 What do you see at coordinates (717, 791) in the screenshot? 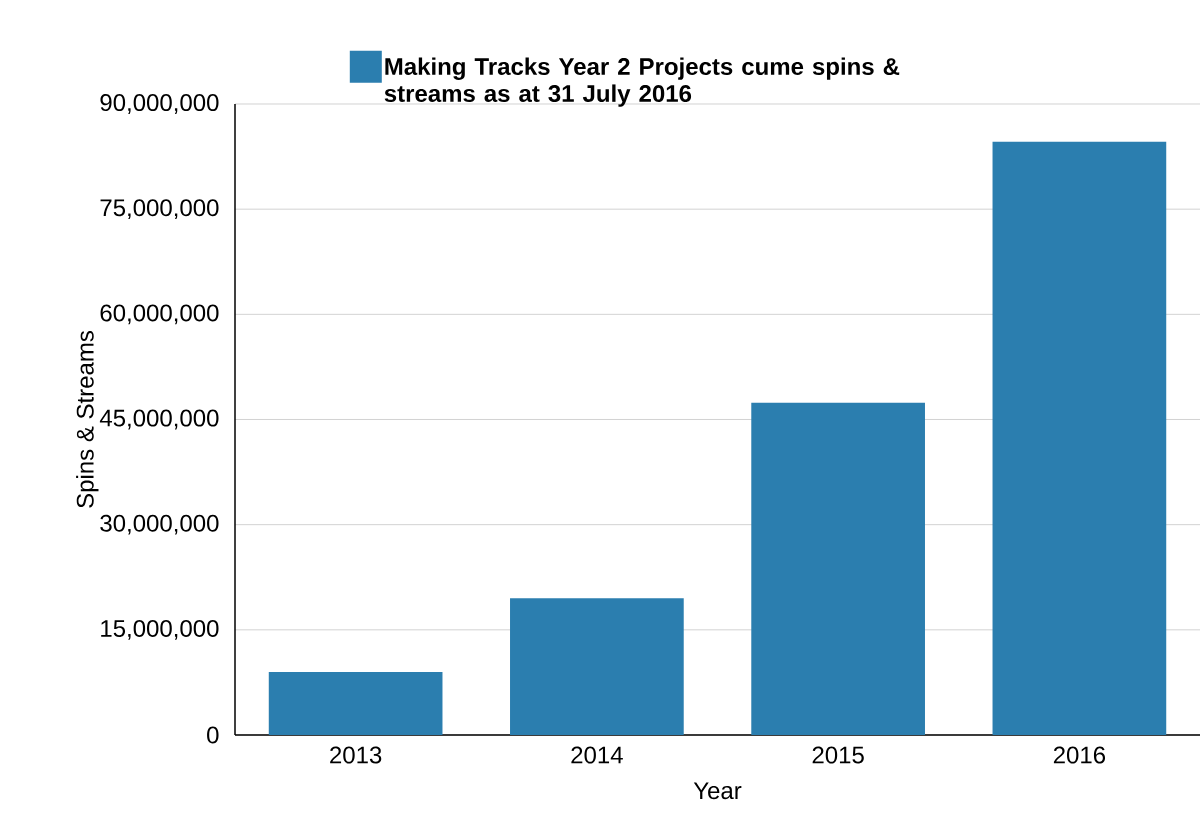
I see `x-axis-title: Year` at bounding box center [717, 791].